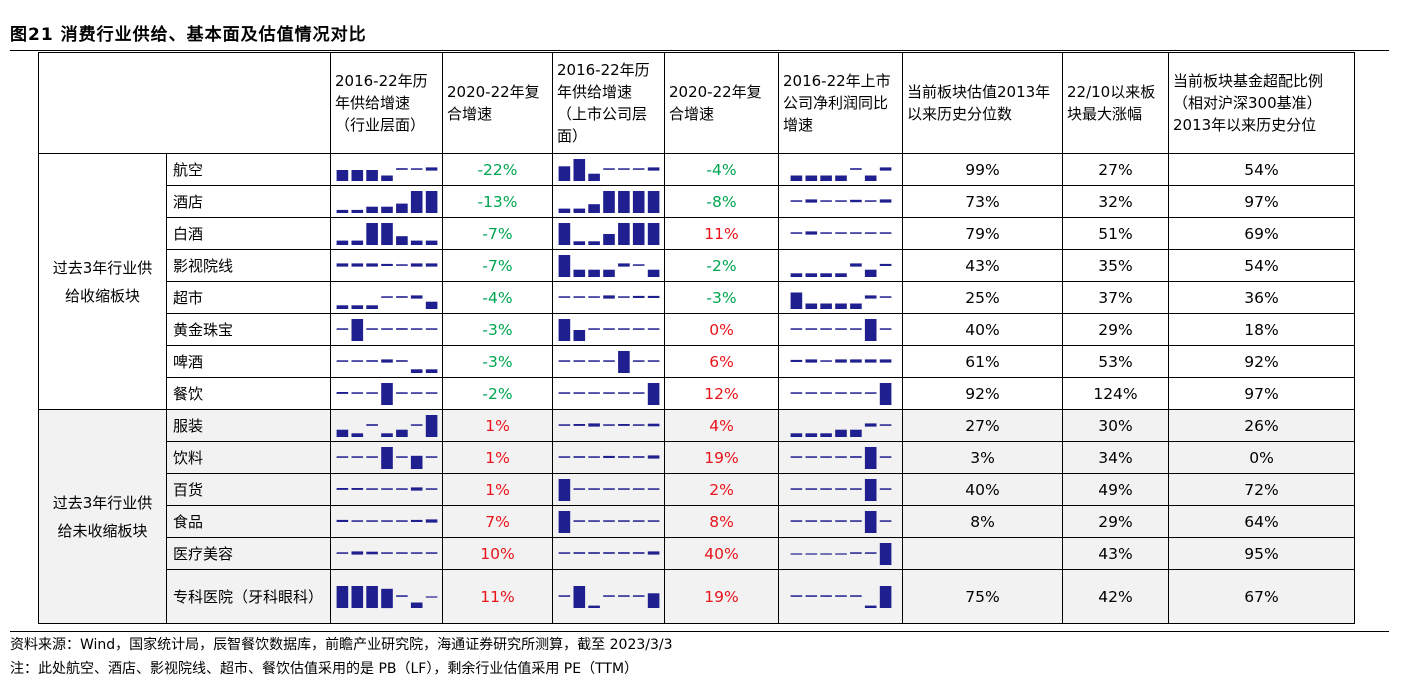 The image size is (1401, 685). I want to click on category-name: 食品, so click(248, 521).